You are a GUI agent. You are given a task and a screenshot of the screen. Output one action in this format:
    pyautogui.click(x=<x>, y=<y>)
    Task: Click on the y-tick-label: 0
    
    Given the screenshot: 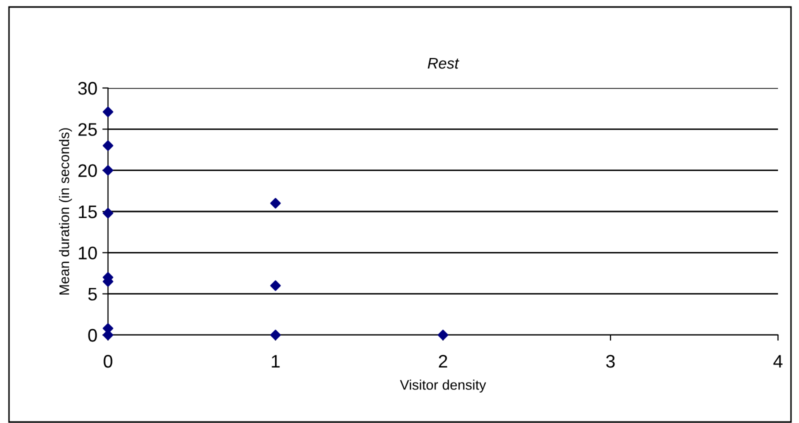 What is the action you would take?
    pyautogui.click(x=92, y=335)
    